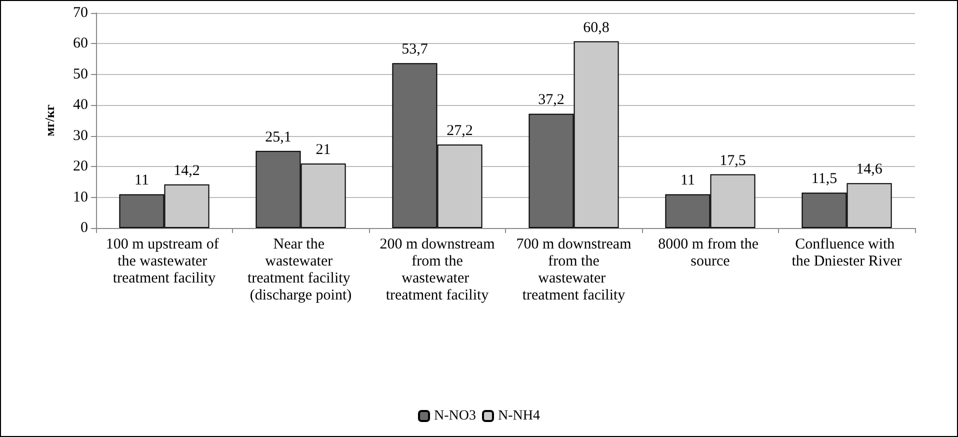 This screenshot has width=958, height=437. What do you see at coordinates (551, 100) in the screenshot?
I see `data-label: 37,2` at bounding box center [551, 100].